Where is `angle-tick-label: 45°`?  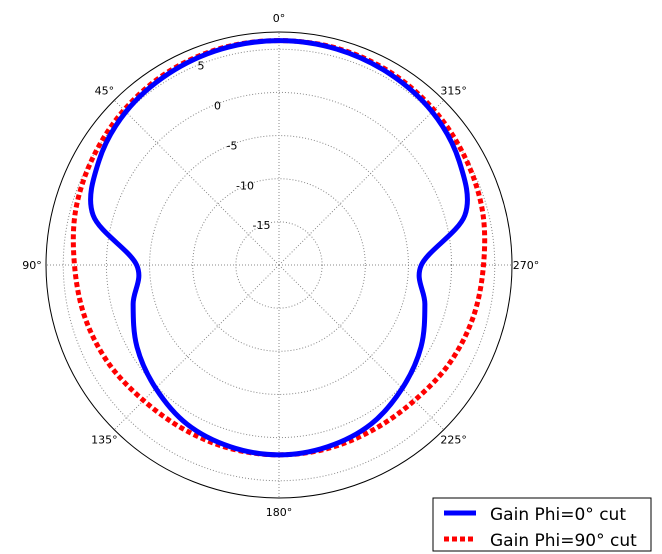
angle-tick-label: 45° is located at coordinates (105, 90).